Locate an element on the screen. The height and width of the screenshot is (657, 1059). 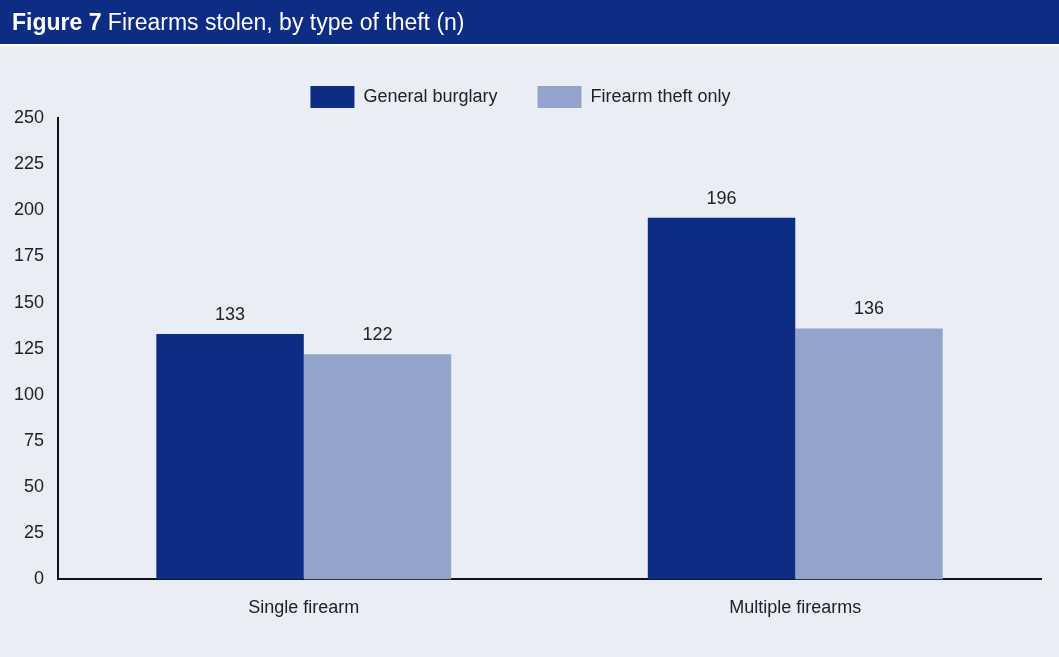
y-tick-label: 75 is located at coordinates (34, 439).